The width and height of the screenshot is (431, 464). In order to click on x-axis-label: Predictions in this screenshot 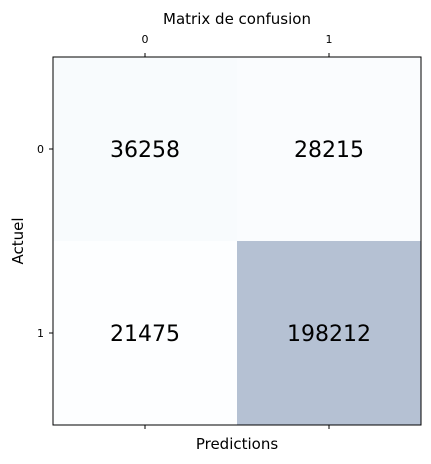, I will do `click(237, 444)`.